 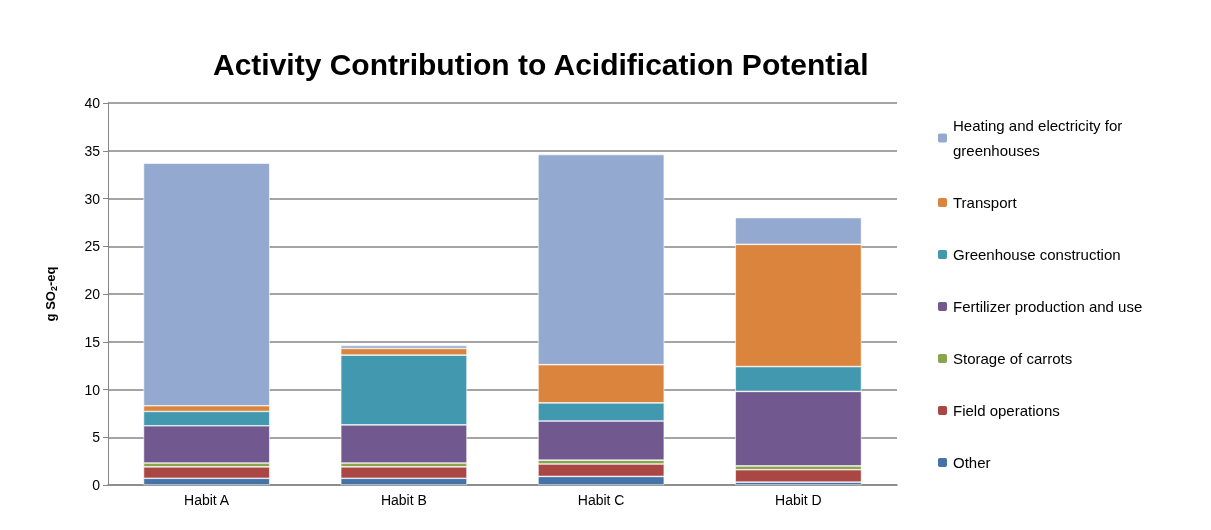 What do you see at coordinates (92, 198) in the screenshot?
I see `y-tick-label: 30` at bounding box center [92, 198].